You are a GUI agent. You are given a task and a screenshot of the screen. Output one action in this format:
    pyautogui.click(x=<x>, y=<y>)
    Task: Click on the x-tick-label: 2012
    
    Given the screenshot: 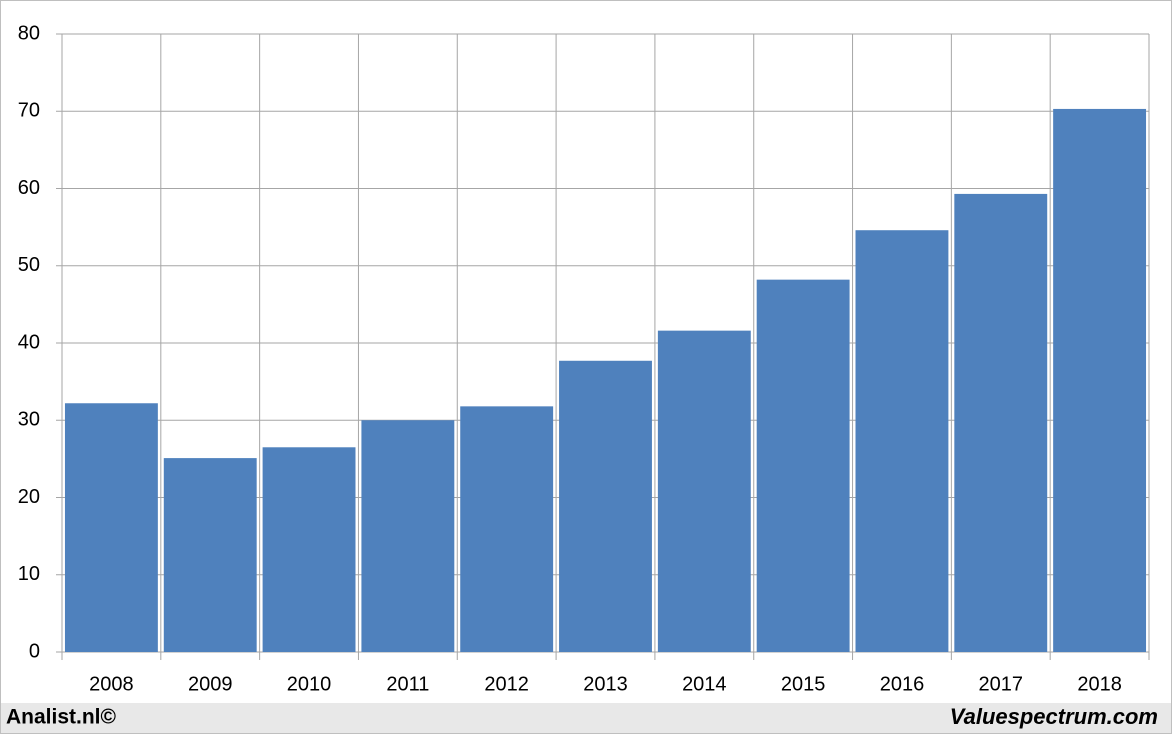 What is the action you would take?
    pyautogui.click(x=506, y=684)
    